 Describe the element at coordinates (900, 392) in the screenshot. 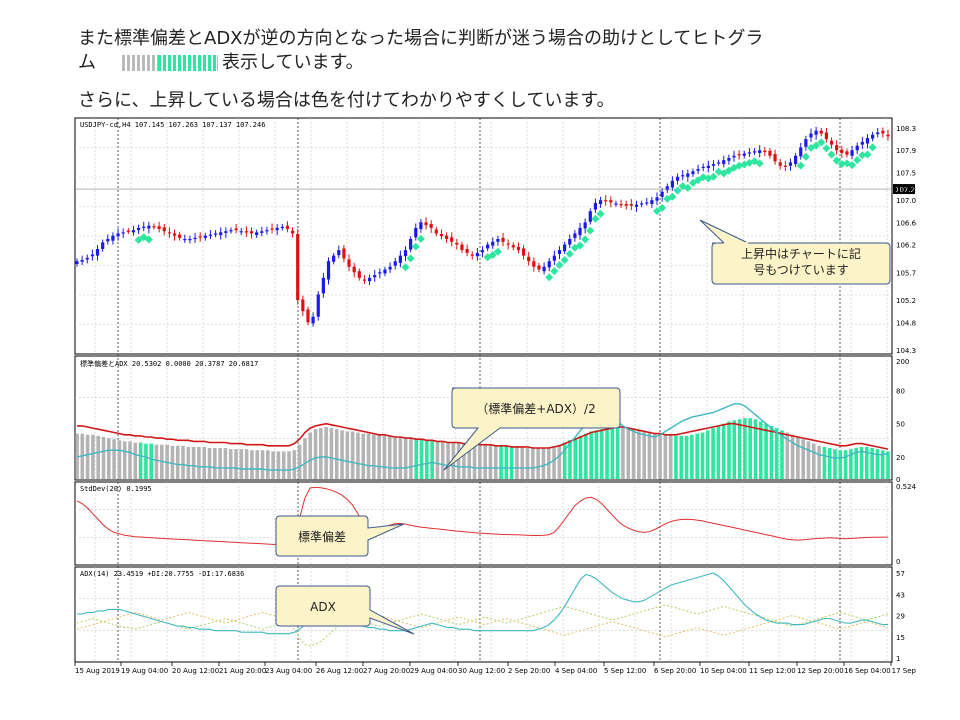

I see `combo-ytick: 80` at that location.